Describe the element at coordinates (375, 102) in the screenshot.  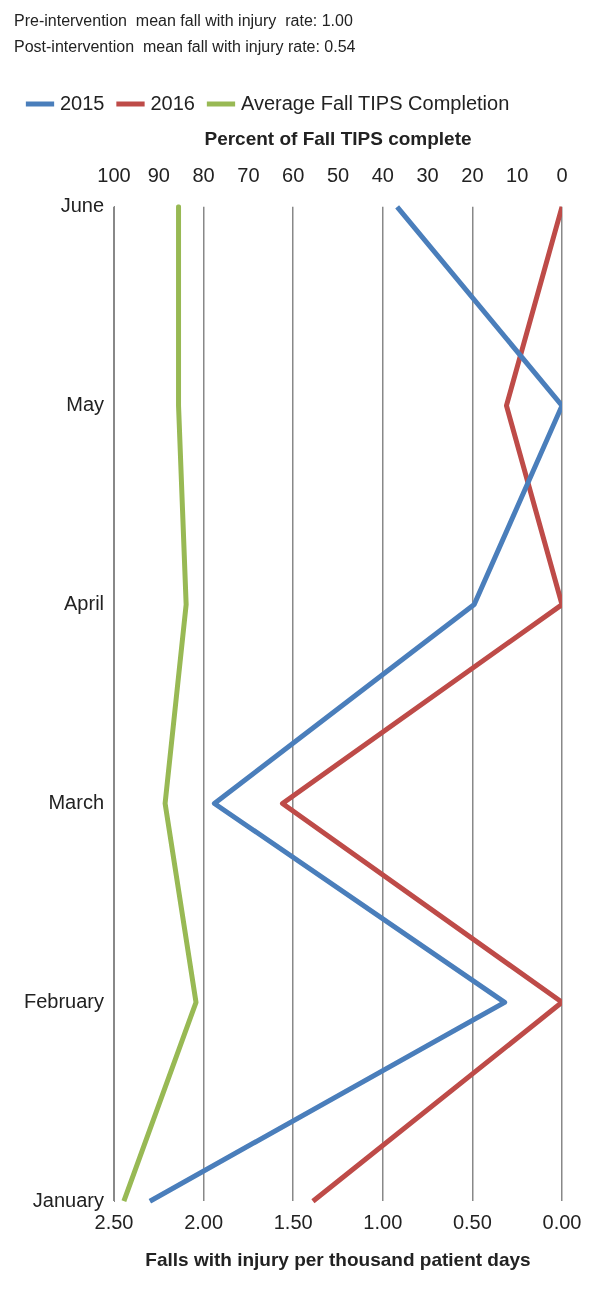
I see `legend-label: Average Fall TIPS Completion` at that location.